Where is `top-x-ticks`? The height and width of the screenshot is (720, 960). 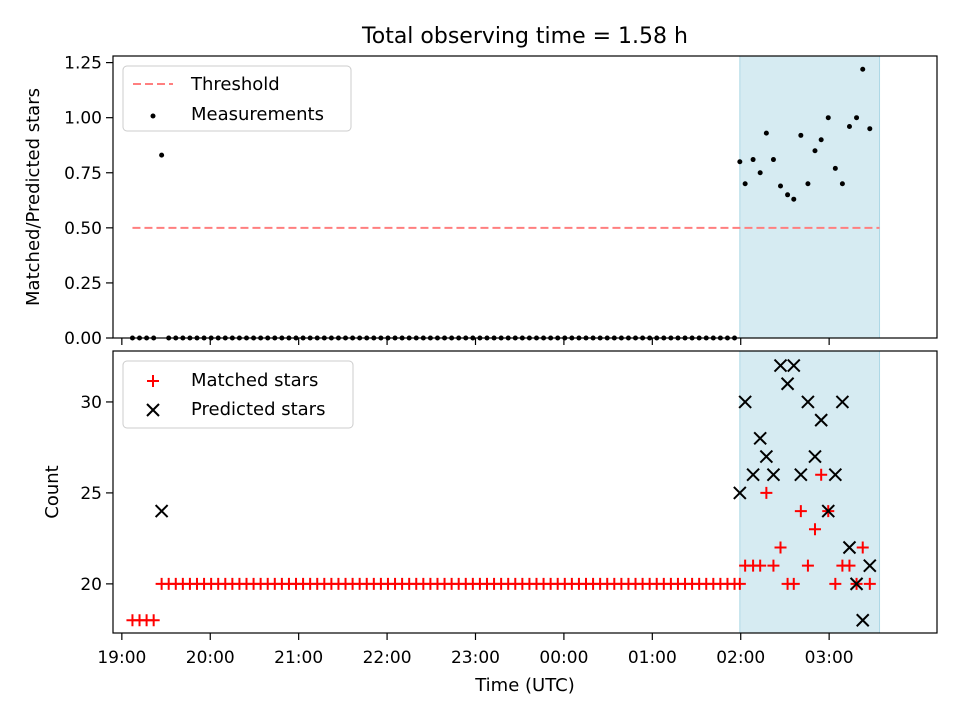 top-x-ticks is located at coordinates (475, 341).